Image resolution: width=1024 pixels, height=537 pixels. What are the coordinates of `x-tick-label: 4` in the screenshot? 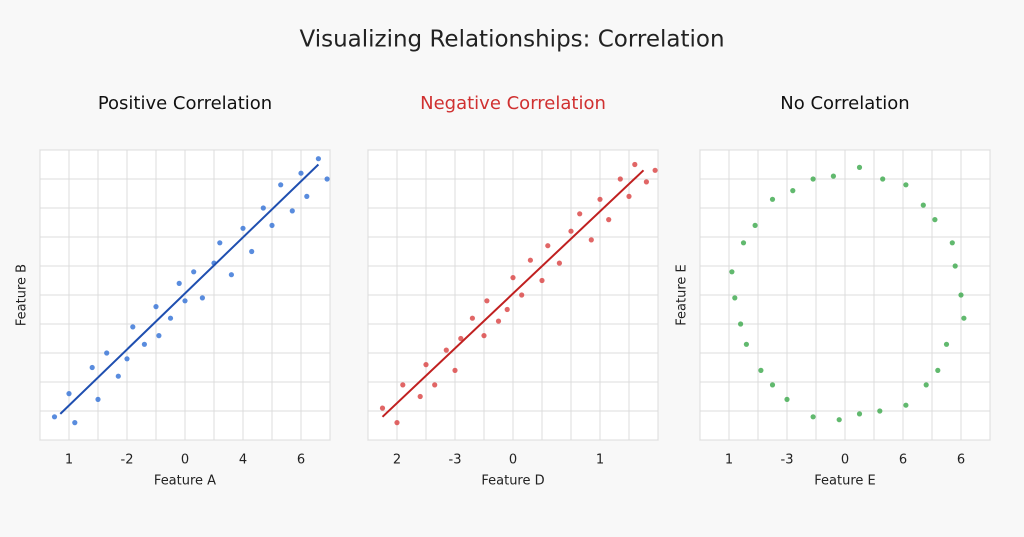 It's located at (243, 460).